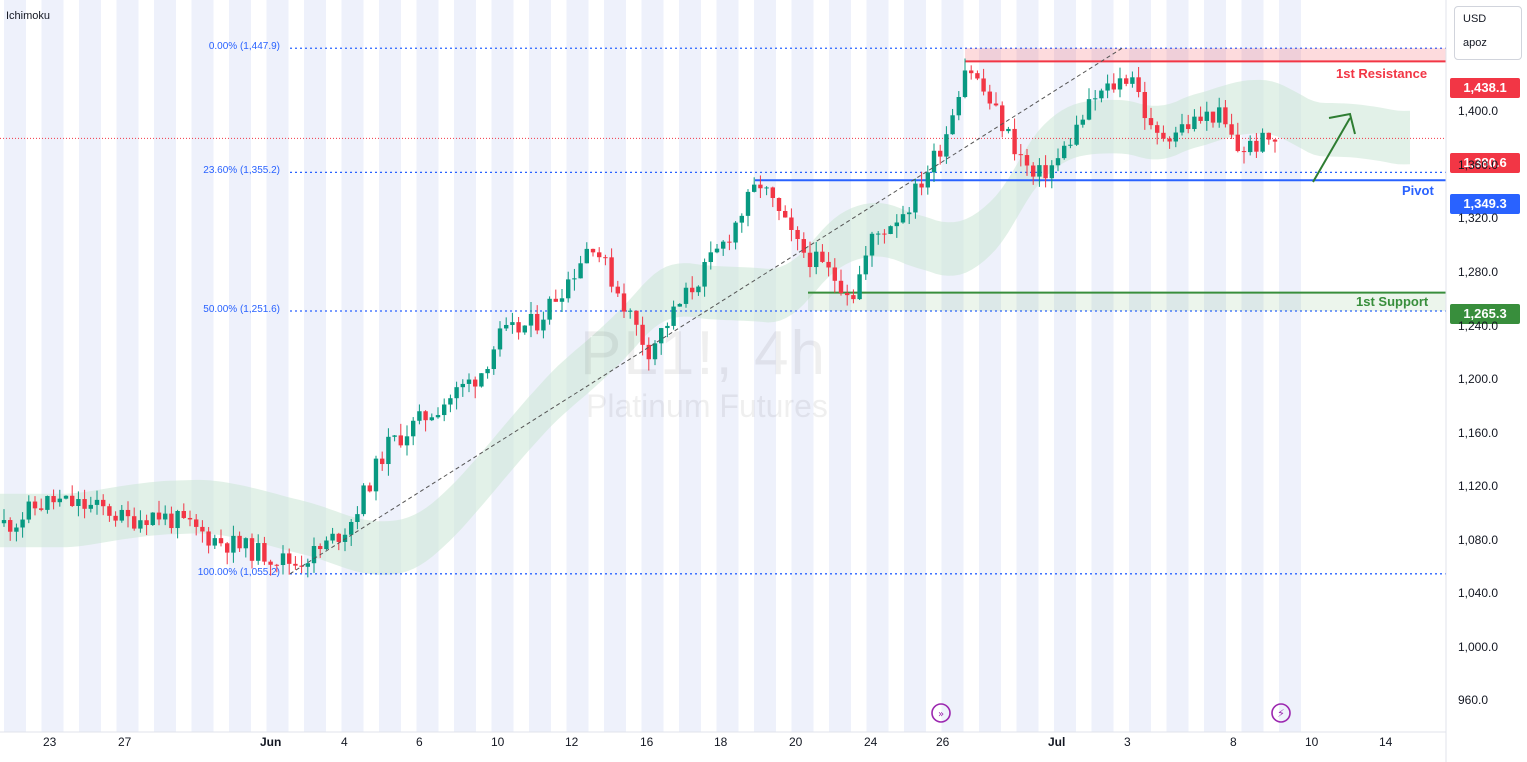 The width and height of the screenshot is (1527, 762). I want to click on y-tick-label: 1,200.0, so click(1478, 379).